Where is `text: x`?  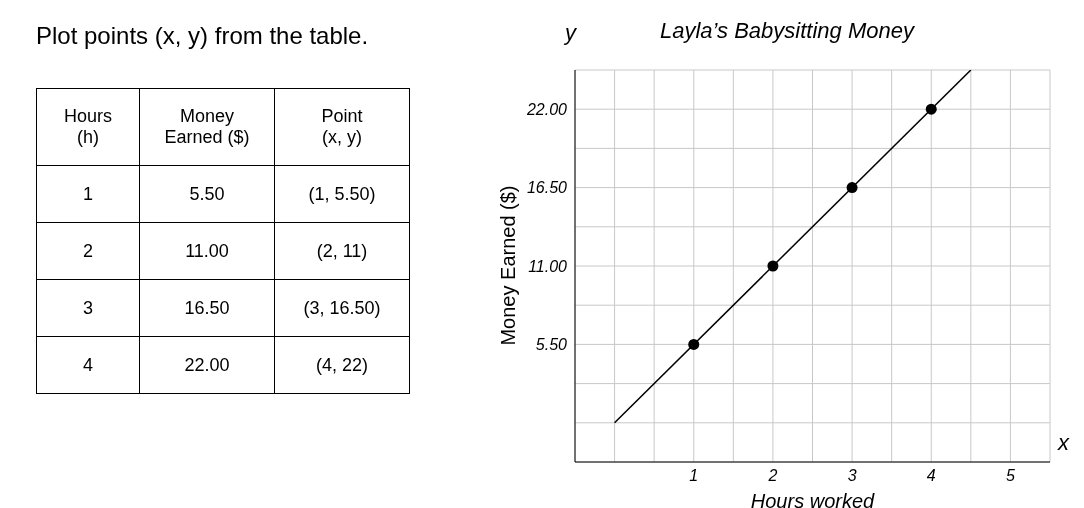 text: x is located at coordinates (1063, 443).